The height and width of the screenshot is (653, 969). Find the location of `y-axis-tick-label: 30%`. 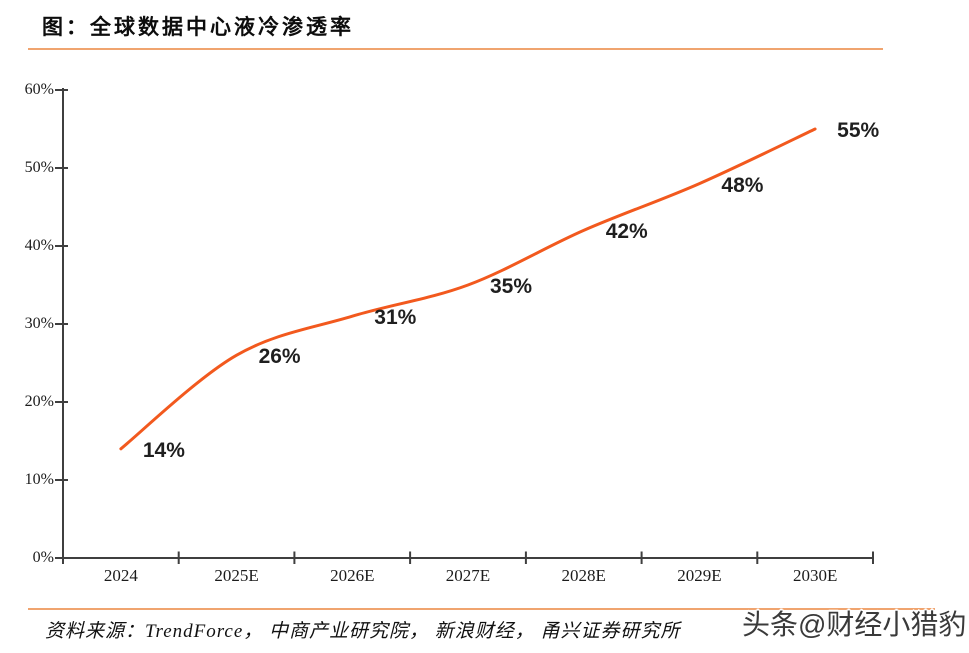

y-axis-tick-label: 30% is located at coordinates (39, 323).